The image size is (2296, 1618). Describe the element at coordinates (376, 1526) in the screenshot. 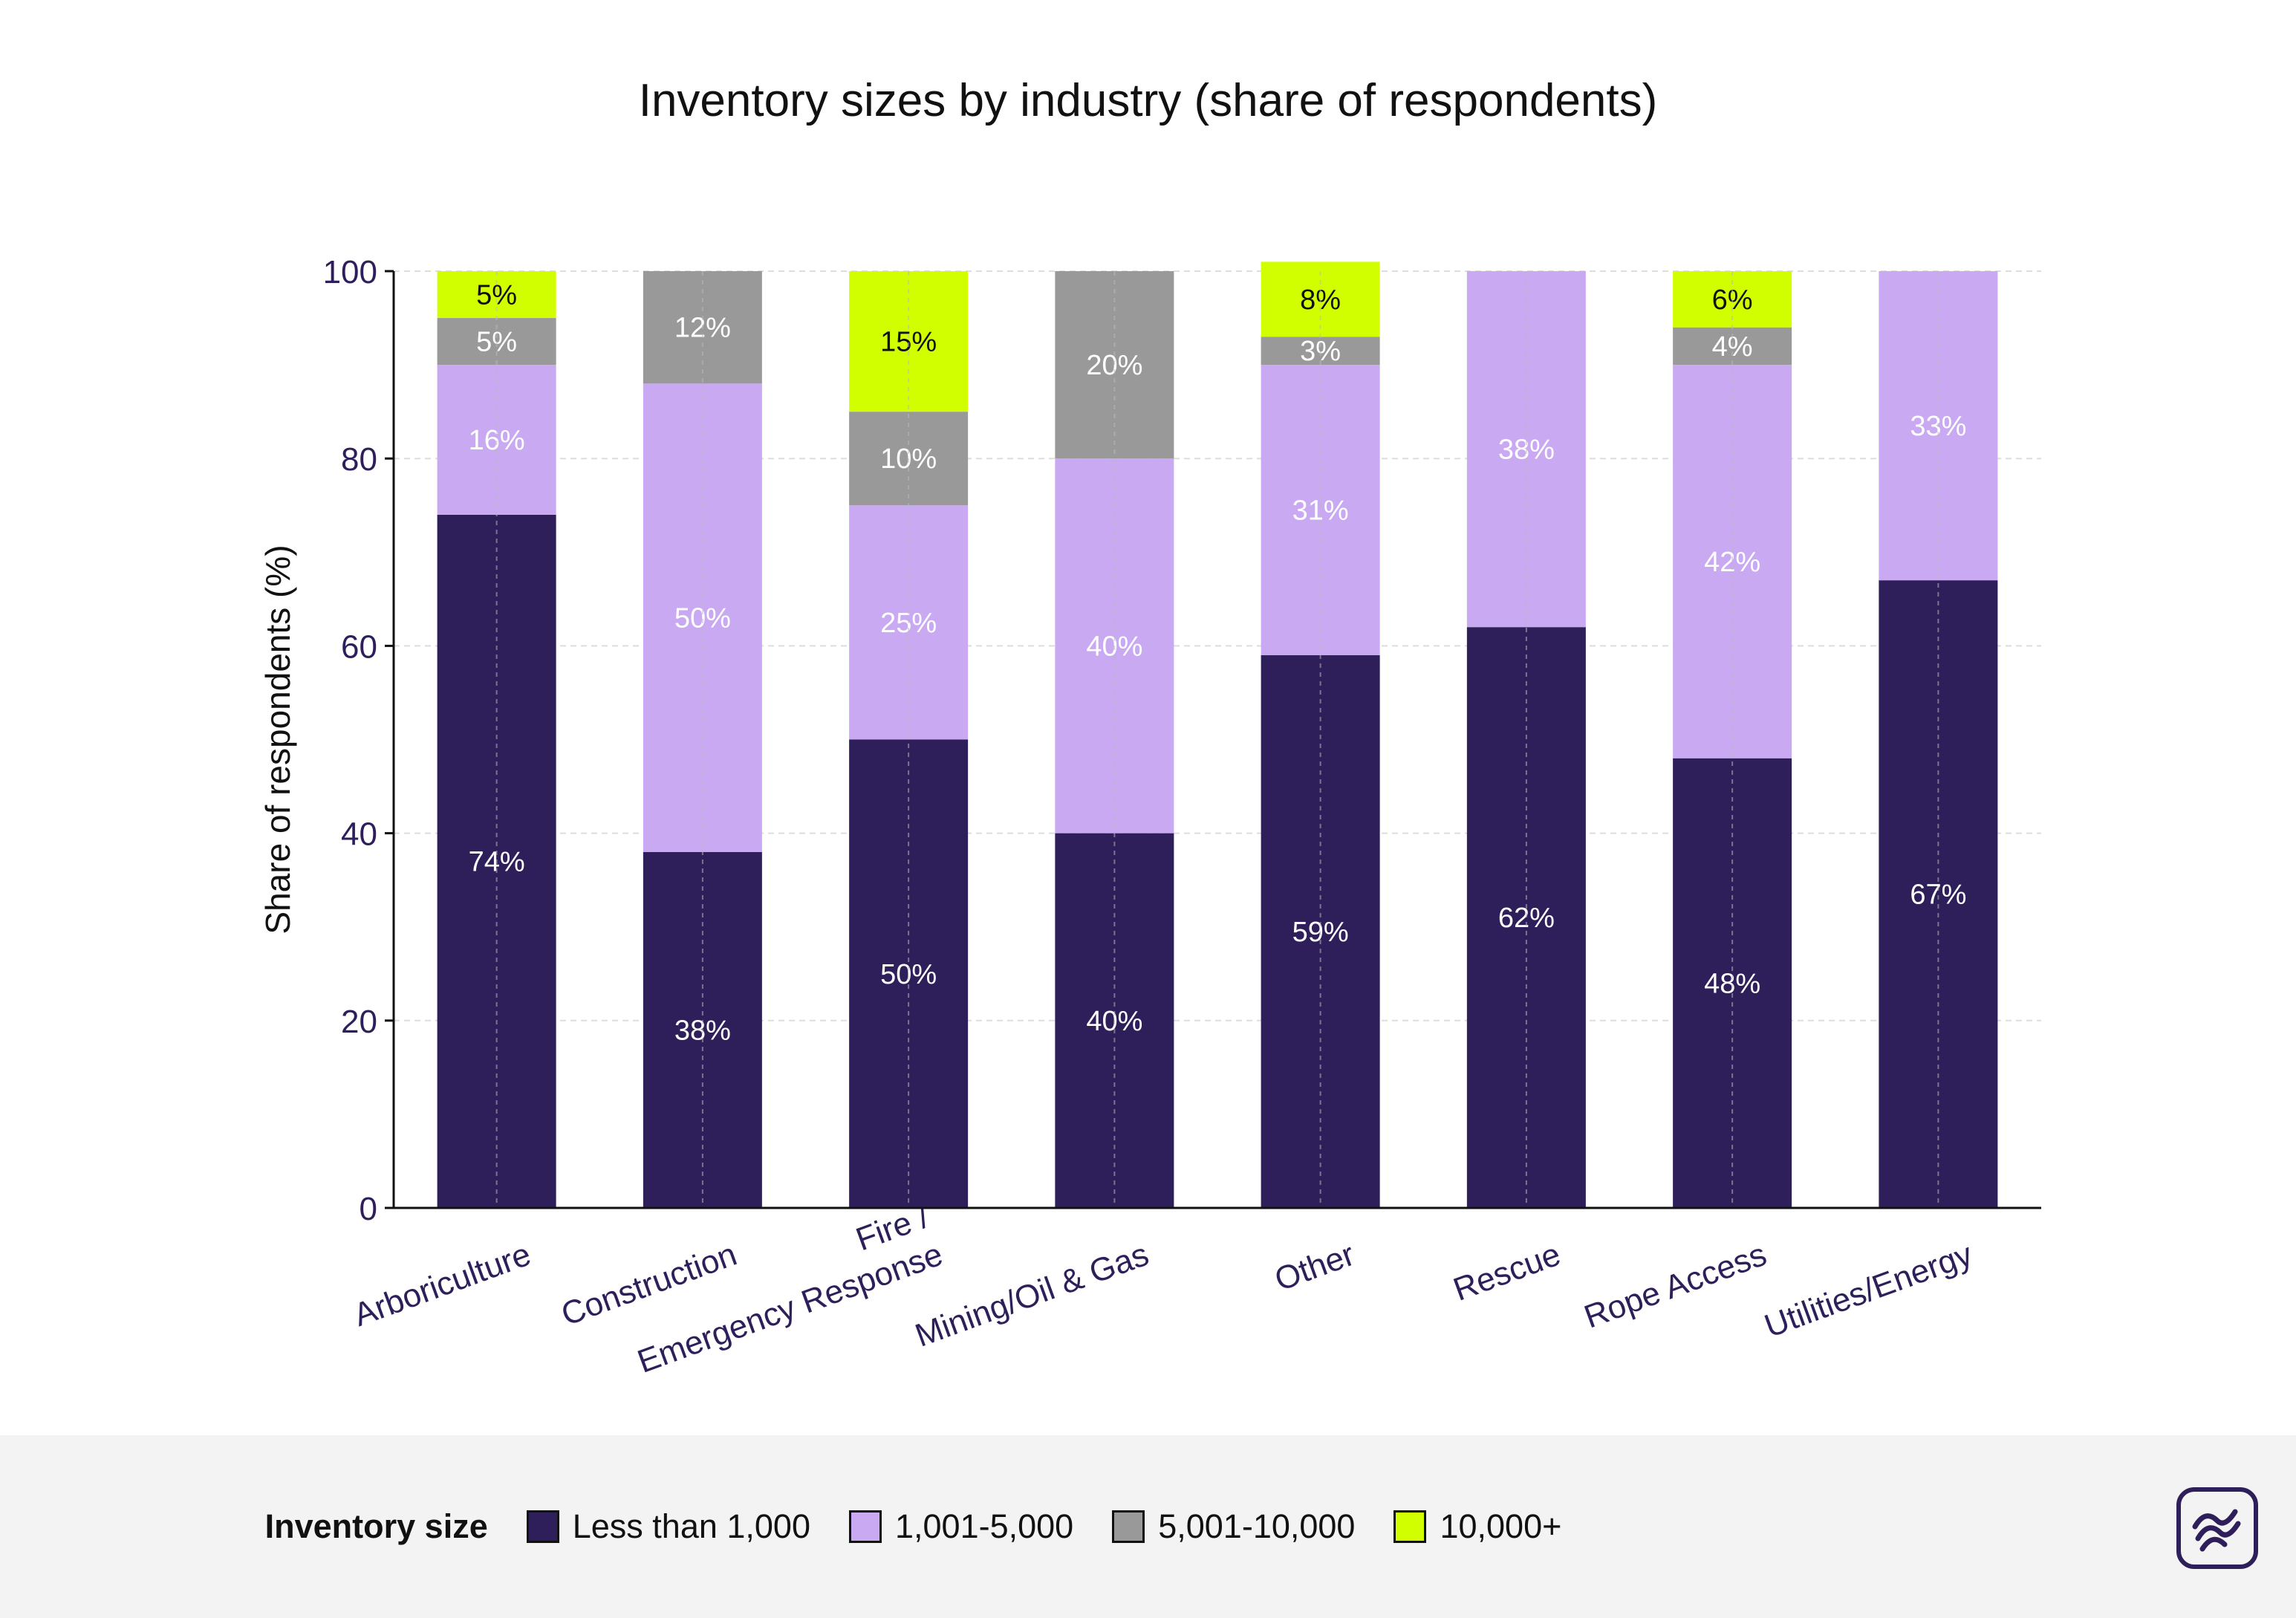

I see `legend-title: Inventory size` at that location.